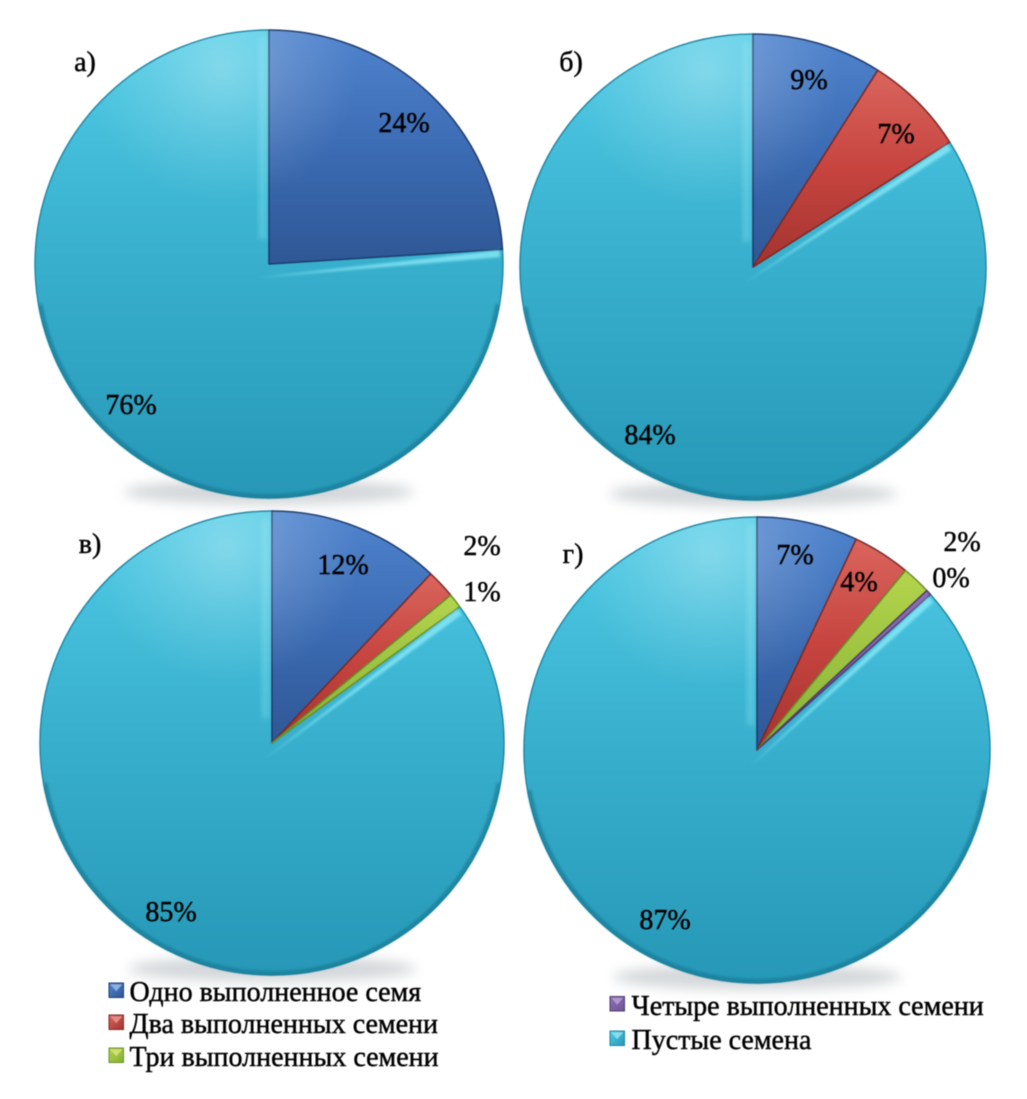 The height and width of the screenshot is (1099, 1027). I want to click on svg-text: 0%, so click(950, 578).